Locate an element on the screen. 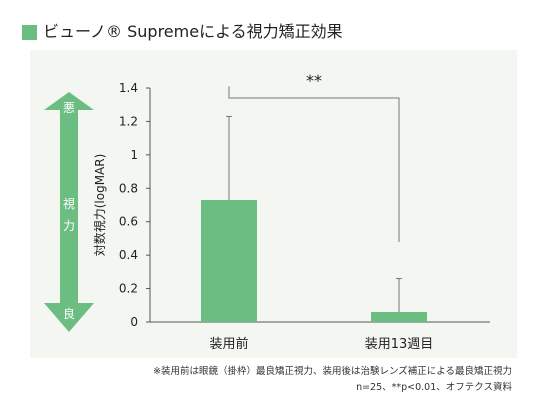 This screenshot has width=536, height=419. title-square-icon is located at coordinates (29, 32).